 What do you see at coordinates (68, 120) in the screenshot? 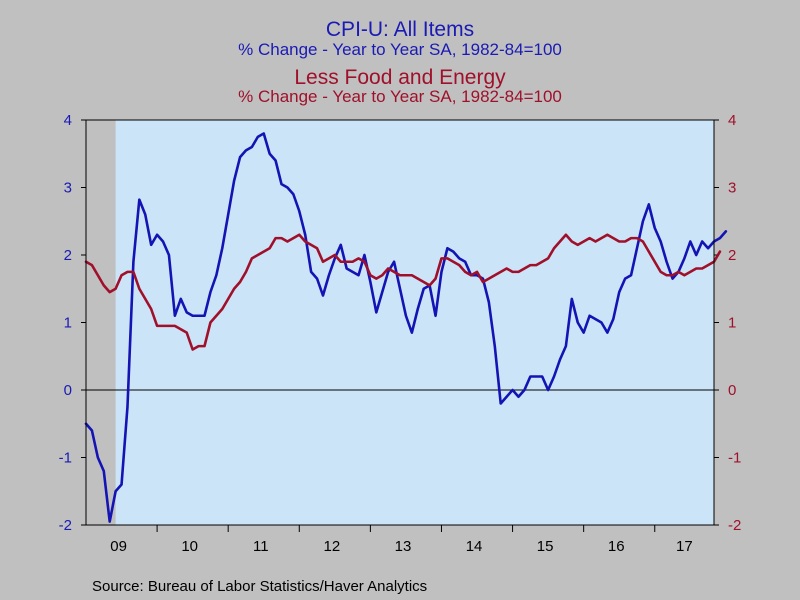
I see `y-tick-label-left: 4` at bounding box center [68, 120].